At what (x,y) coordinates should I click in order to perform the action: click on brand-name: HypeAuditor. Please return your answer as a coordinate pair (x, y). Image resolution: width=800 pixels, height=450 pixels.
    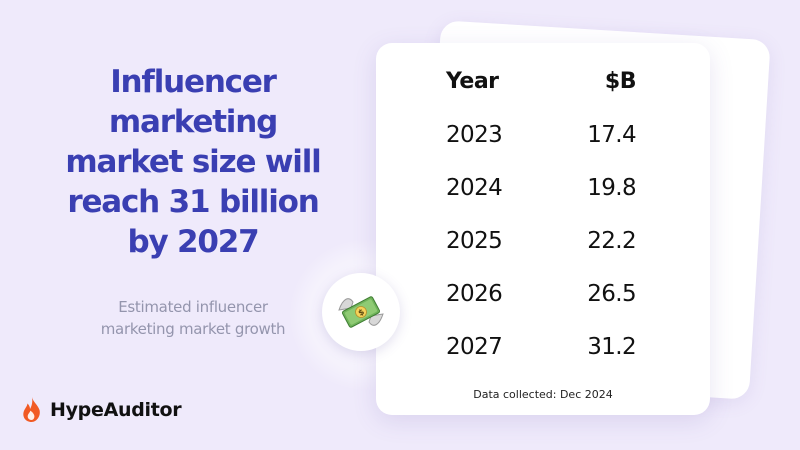
    Looking at the image, I should click on (116, 410).